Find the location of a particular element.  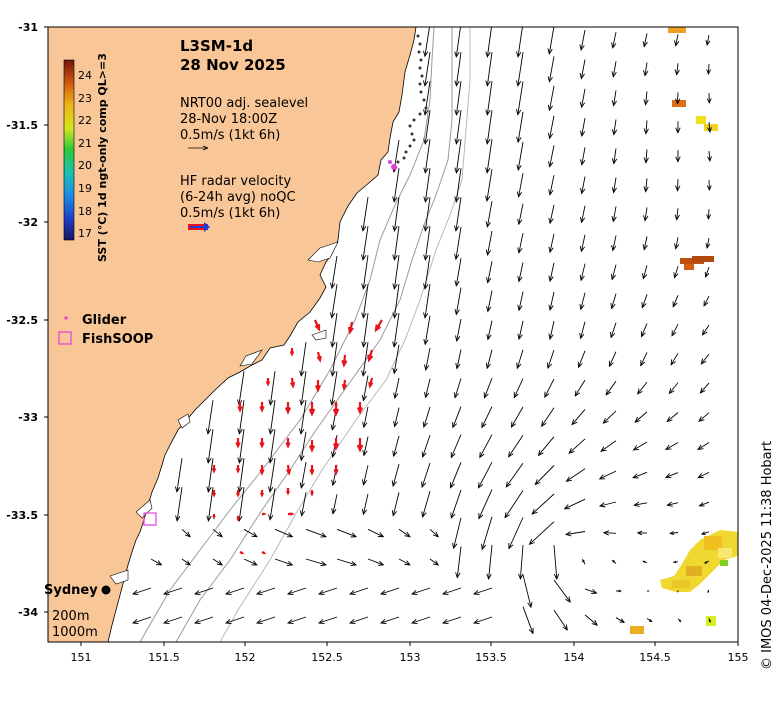

estuary-tuggerah is located at coordinates (184, 421).